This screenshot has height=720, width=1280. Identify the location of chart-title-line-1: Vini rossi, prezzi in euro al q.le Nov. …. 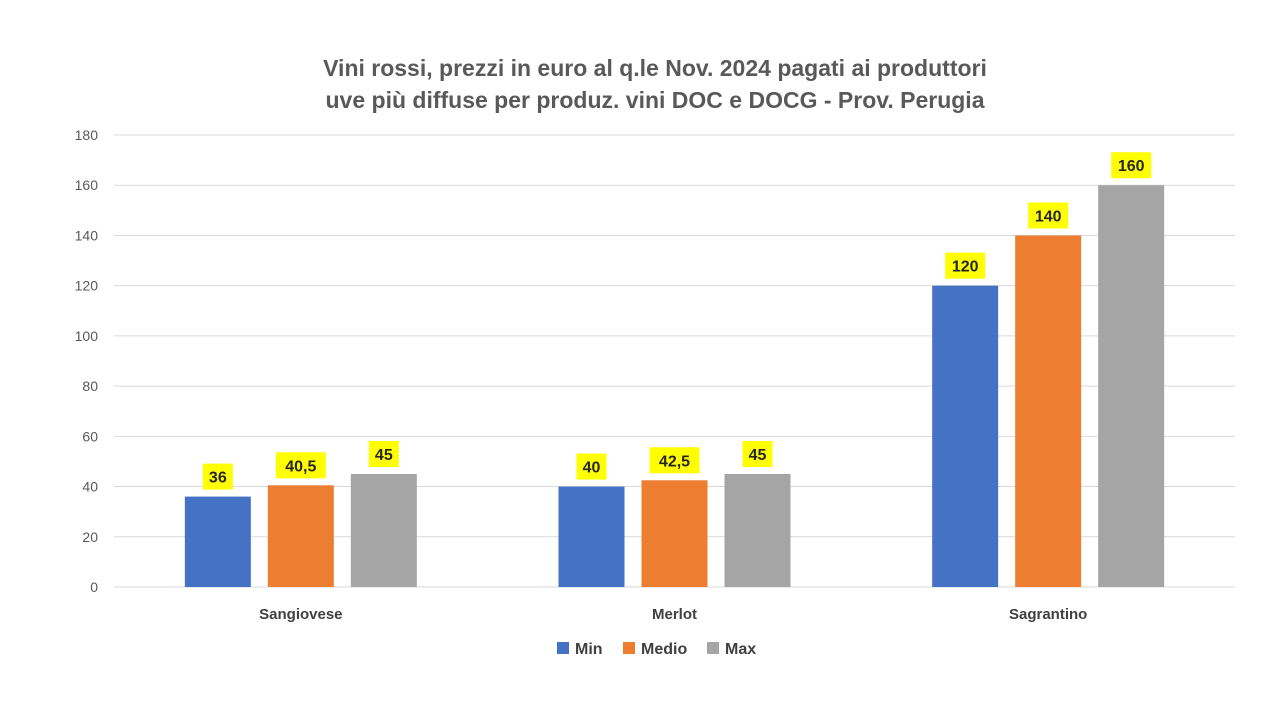
(655, 68).